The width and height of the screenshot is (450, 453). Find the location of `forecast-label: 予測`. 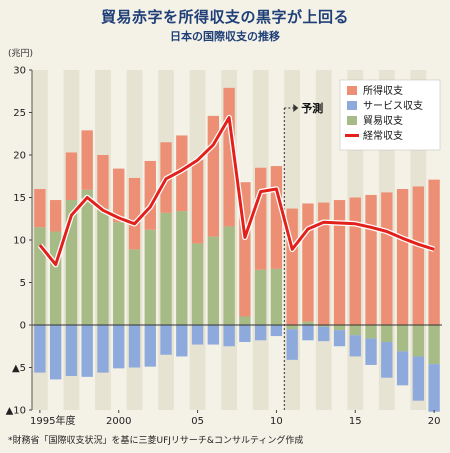

forecast-label: 予測 is located at coordinates (312, 108).